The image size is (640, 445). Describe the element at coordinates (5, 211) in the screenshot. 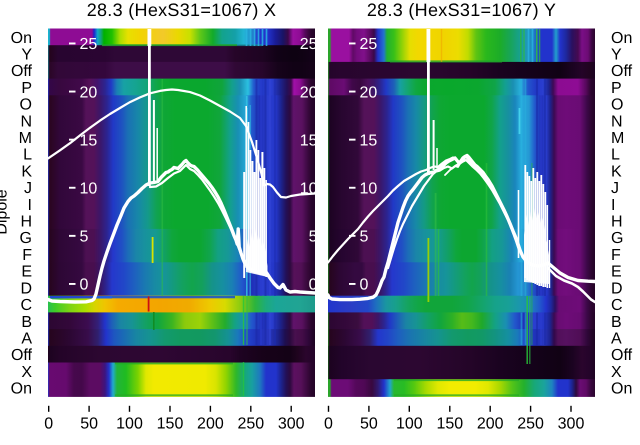

I see `svg-text: Dipole` at that location.